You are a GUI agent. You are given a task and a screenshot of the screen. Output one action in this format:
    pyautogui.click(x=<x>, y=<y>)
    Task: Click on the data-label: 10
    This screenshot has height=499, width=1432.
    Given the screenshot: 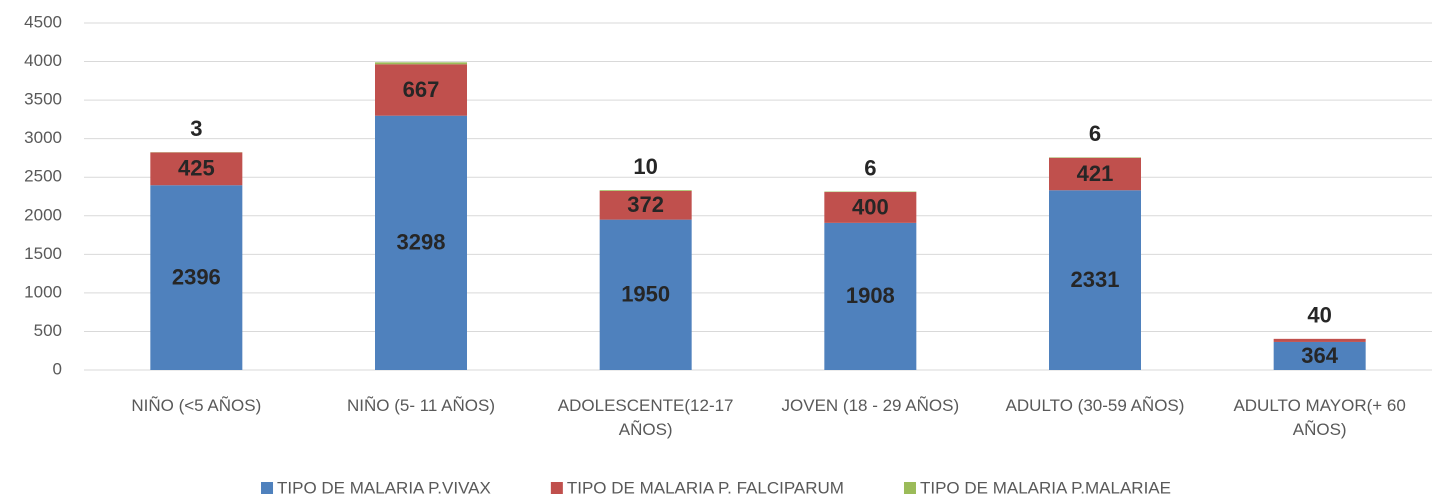 What is the action you would take?
    pyautogui.click(x=645, y=166)
    